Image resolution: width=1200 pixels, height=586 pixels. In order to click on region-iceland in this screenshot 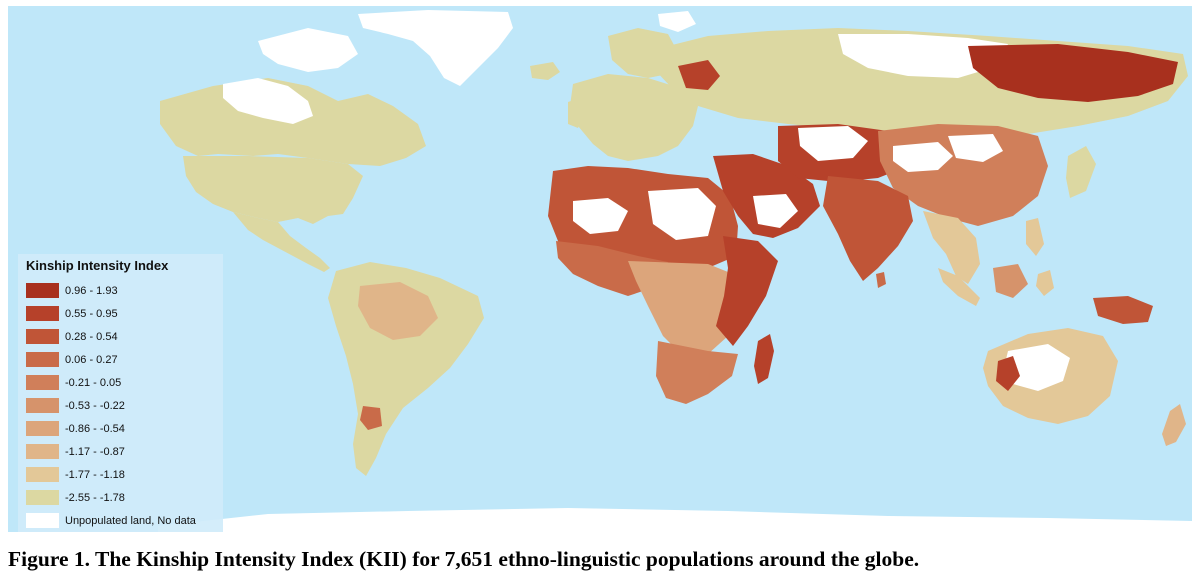, I will do `click(545, 71)`.